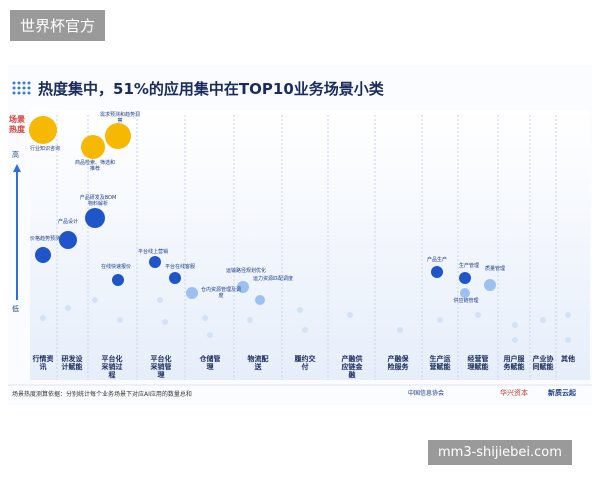 This screenshot has width=600, height=480. I want to click on category-label: 产融供应链金融, so click(352, 367).